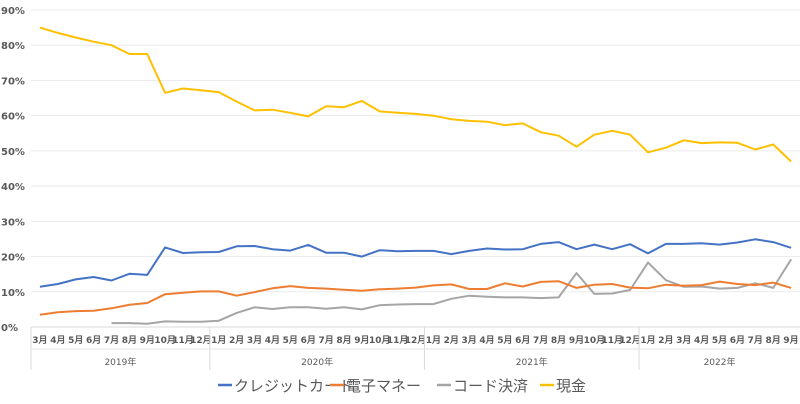 Image resolution: width=800 pixels, height=404 pixels. Describe the element at coordinates (317, 362) in the screenshot. I see `x-year-label: 2020年` at that location.